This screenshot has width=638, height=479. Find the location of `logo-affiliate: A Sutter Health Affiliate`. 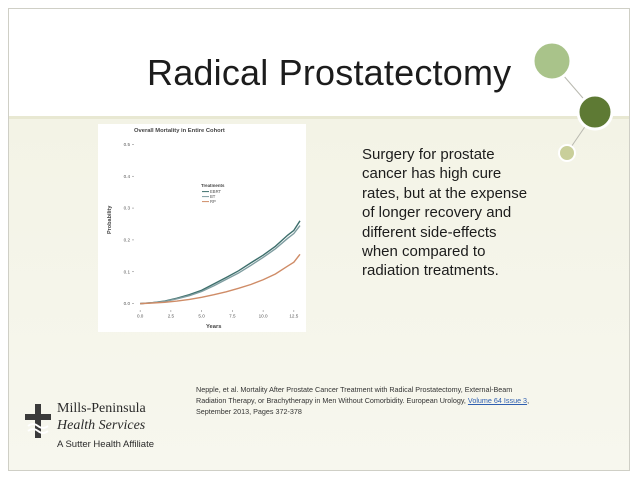

logo-affiliate: A Sutter Health Affiliate is located at coordinates (105, 444).